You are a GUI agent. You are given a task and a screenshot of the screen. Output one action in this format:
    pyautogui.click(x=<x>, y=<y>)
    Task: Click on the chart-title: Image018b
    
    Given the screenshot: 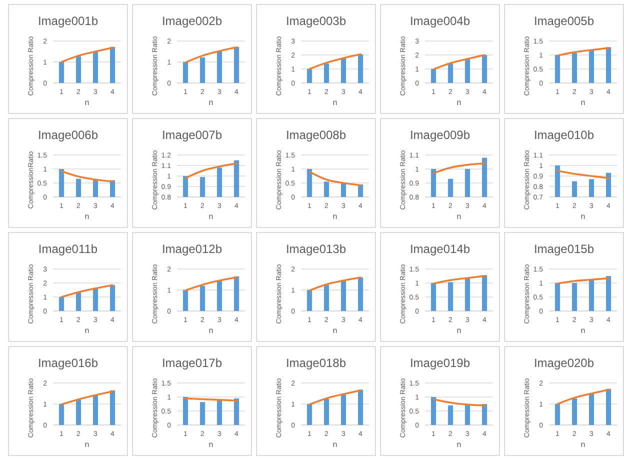 What is the action you would take?
    pyautogui.click(x=316, y=363)
    